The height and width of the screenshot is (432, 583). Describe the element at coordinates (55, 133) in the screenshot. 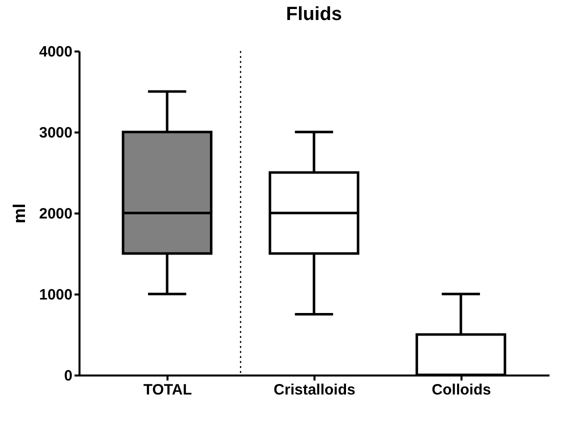

I see `y-tick-label: 3000` at that location.